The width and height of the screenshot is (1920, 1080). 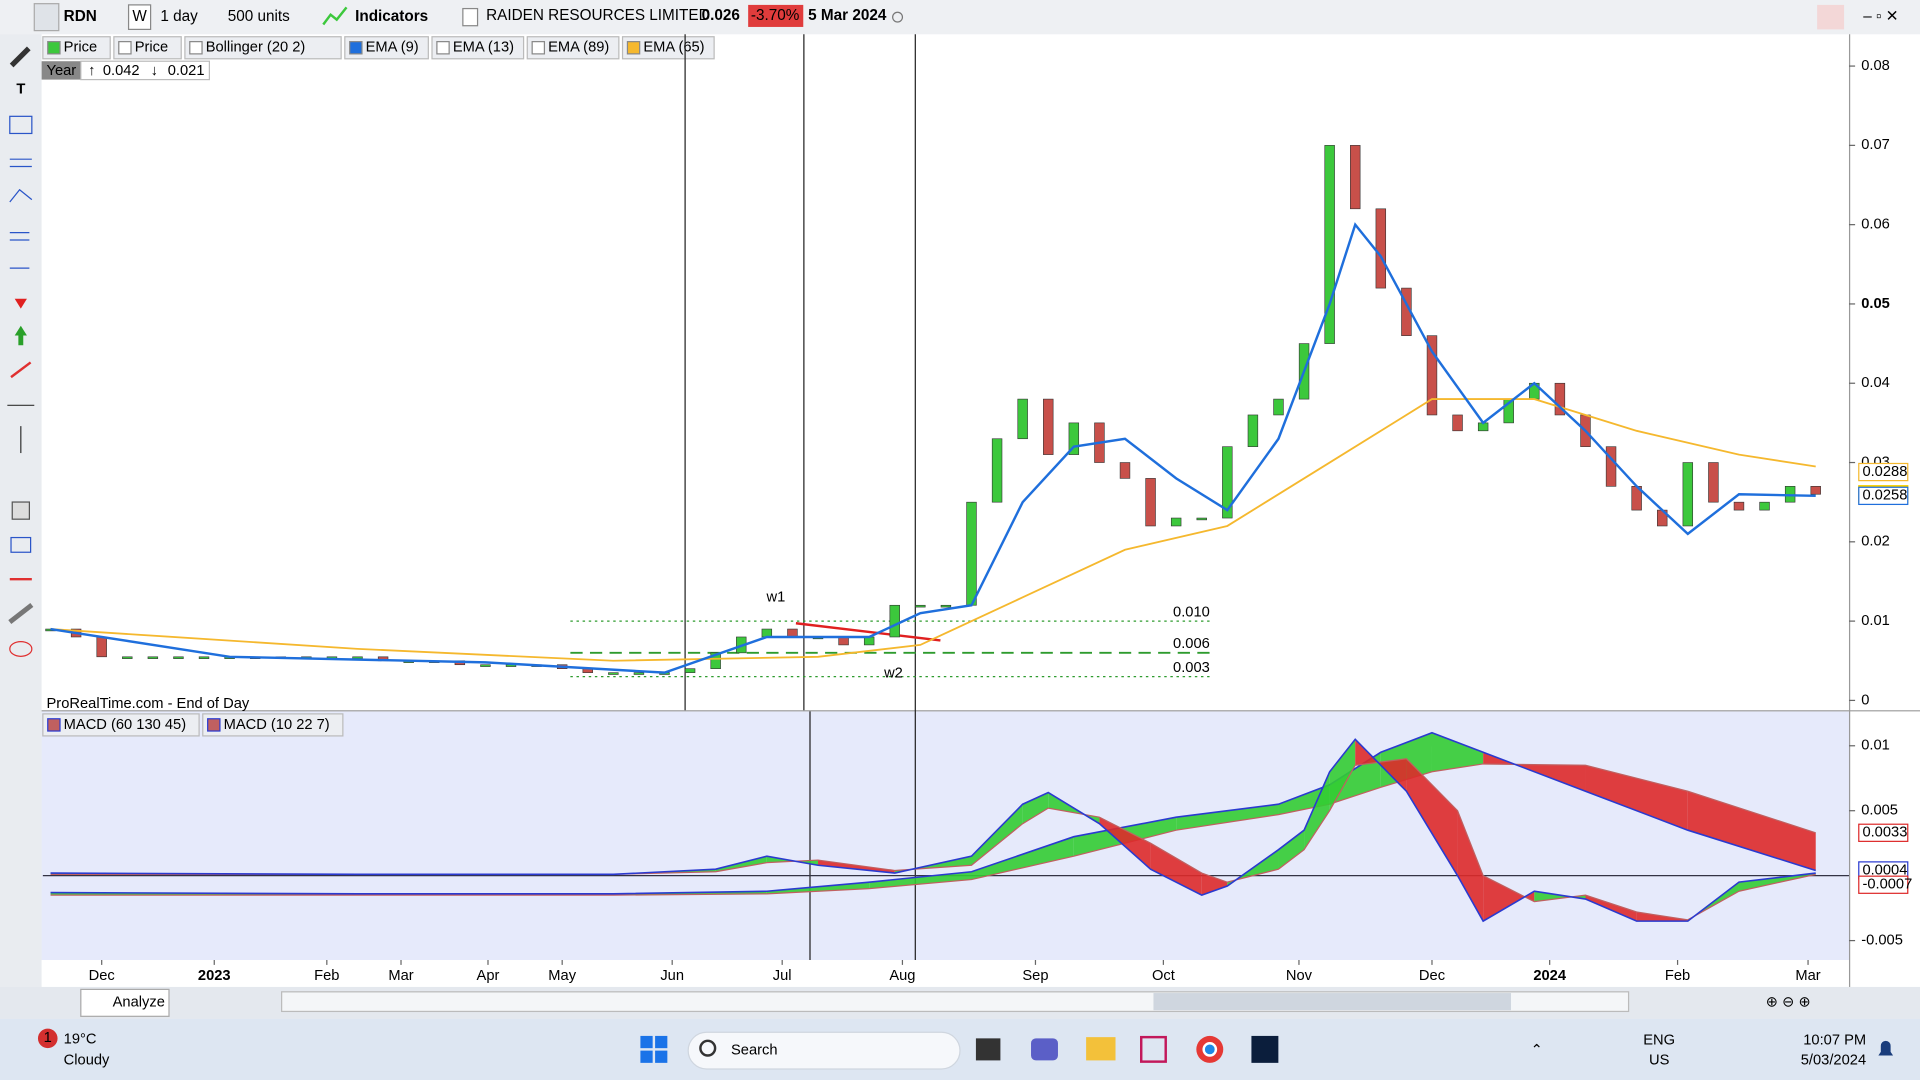 I want to click on ellipse-tool, so click(x=21, y=649).